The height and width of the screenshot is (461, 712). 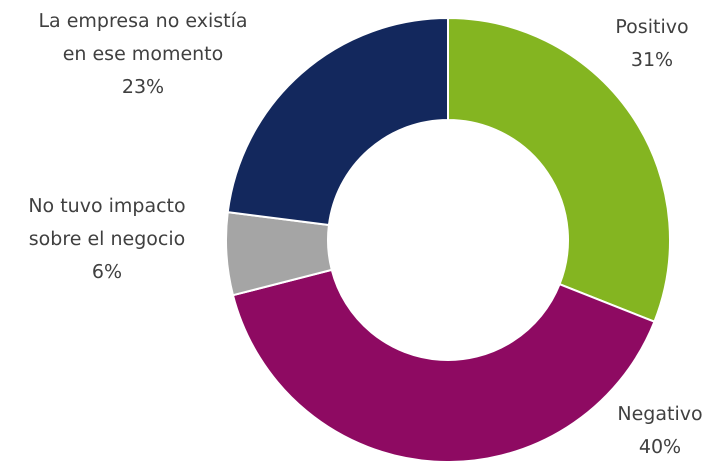 What do you see at coordinates (652, 27) in the screenshot?
I see `slice-label: Positivo` at bounding box center [652, 27].